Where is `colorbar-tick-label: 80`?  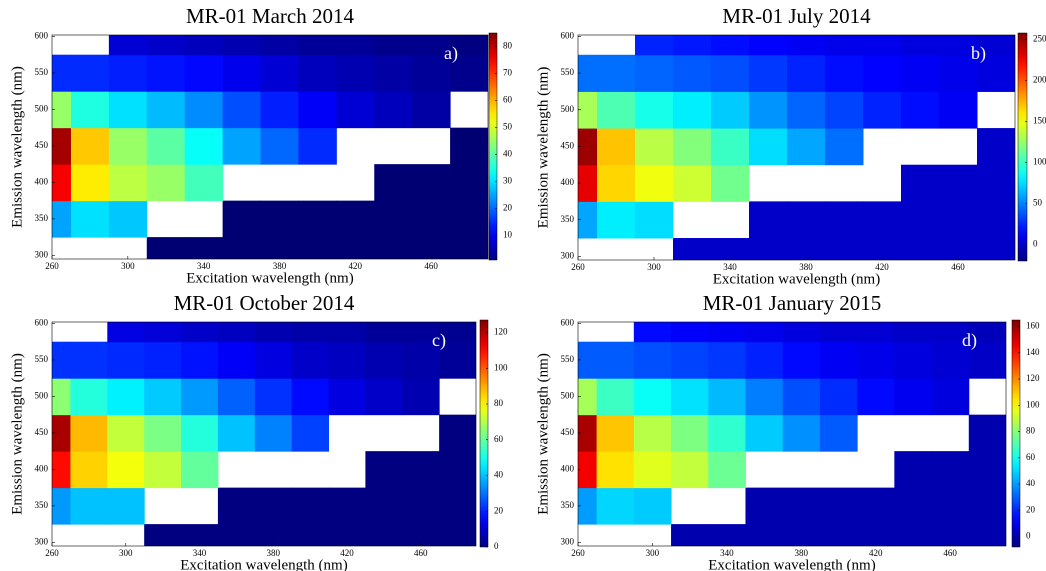 colorbar-tick-label: 80 is located at coordinates (1031, 431).